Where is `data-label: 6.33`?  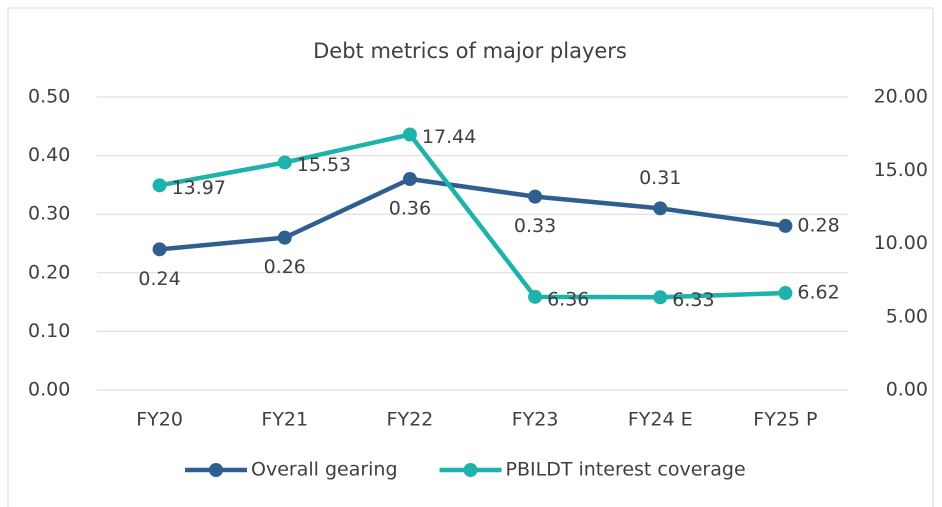
data-label: 6.33 is located at coordinates (693, 300).